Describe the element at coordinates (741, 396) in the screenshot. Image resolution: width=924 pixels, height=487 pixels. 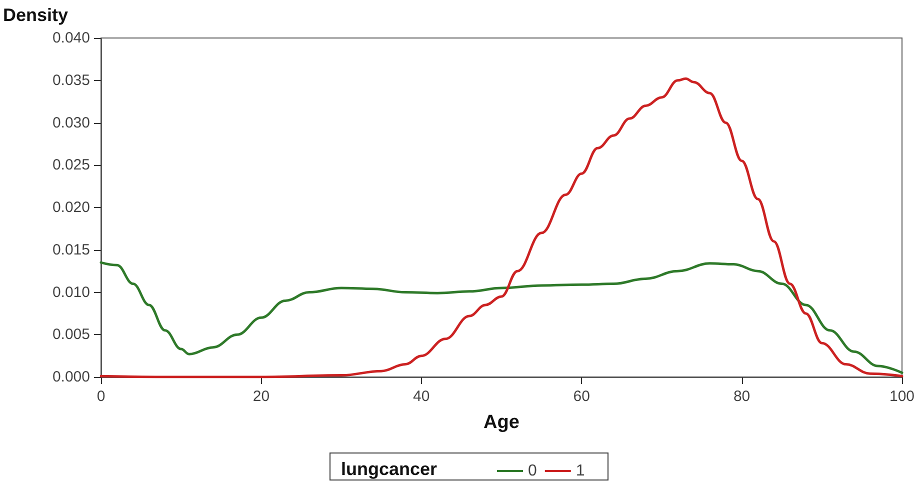
I see `x-tick-label: 80` at that location.